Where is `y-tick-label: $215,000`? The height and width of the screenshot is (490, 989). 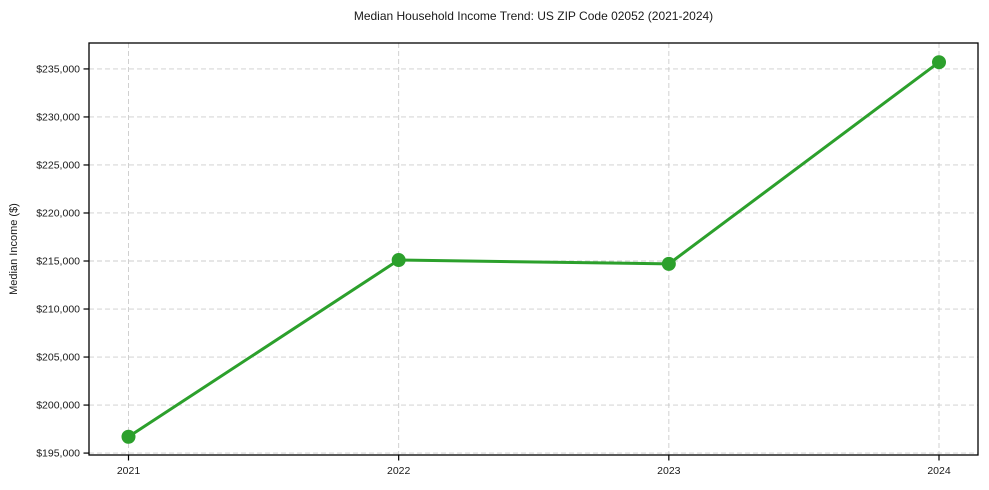 y-tick-label: $215,000 is located at coordinates (58, 262).